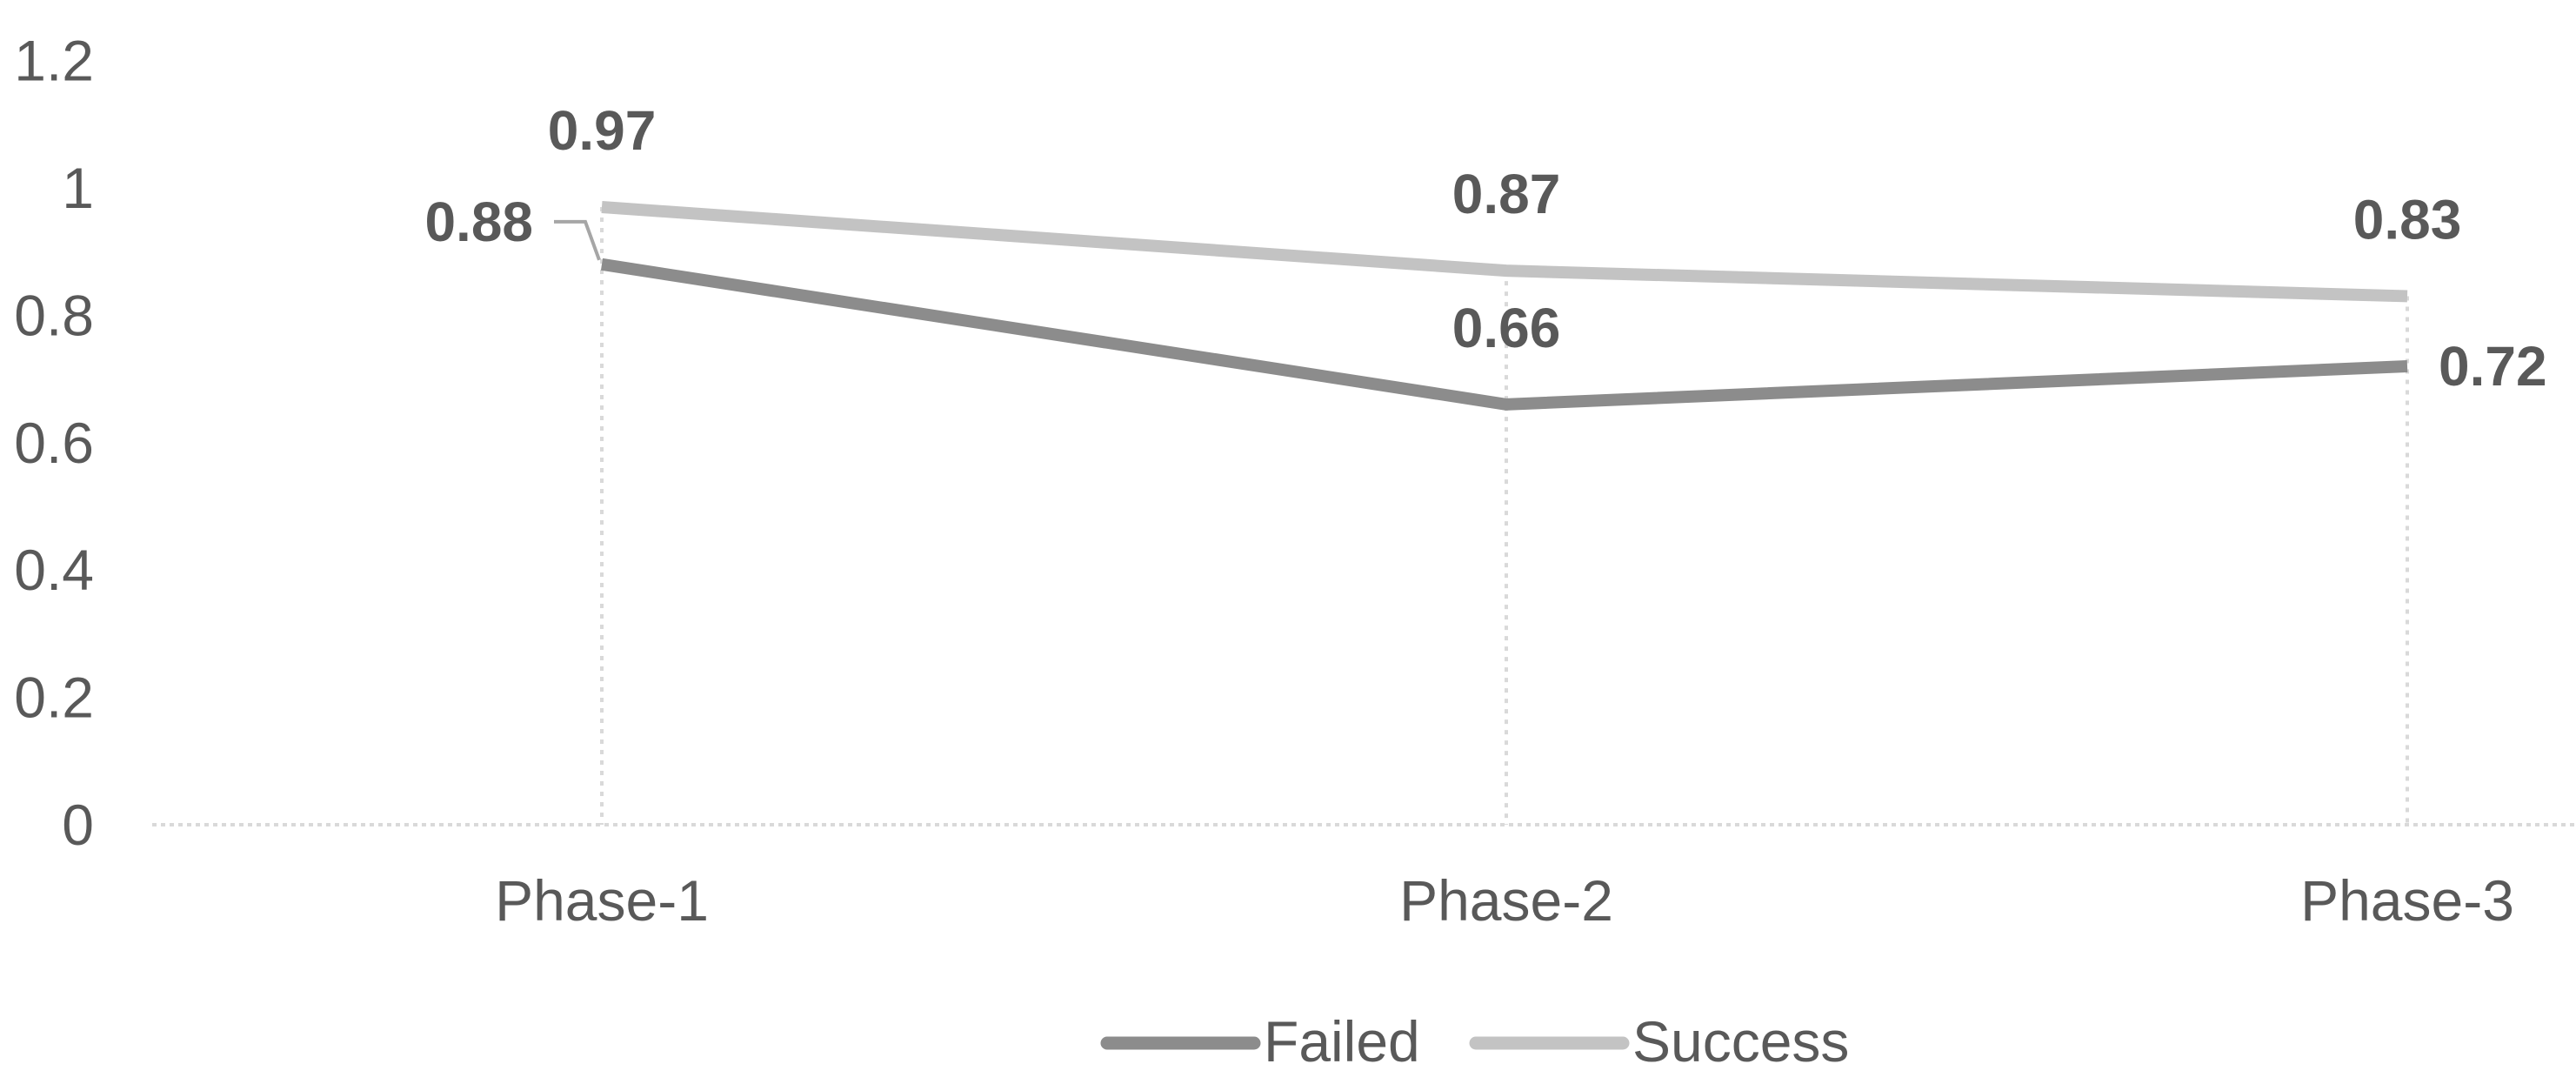 The width and height of the screenshot is (2576, 1084). Describe the element at coordinates (54, 570) in the screenshot. I see `y-tick-label: 0.4` at that location.